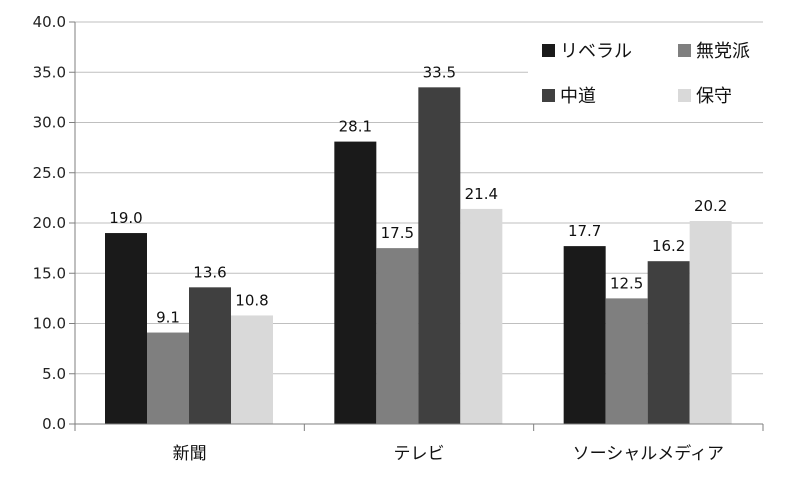  What do you see at coordinates (49, 72) in the screenshot?
I see `y-tick-label: 35.0` at bounding box center [49, 72].